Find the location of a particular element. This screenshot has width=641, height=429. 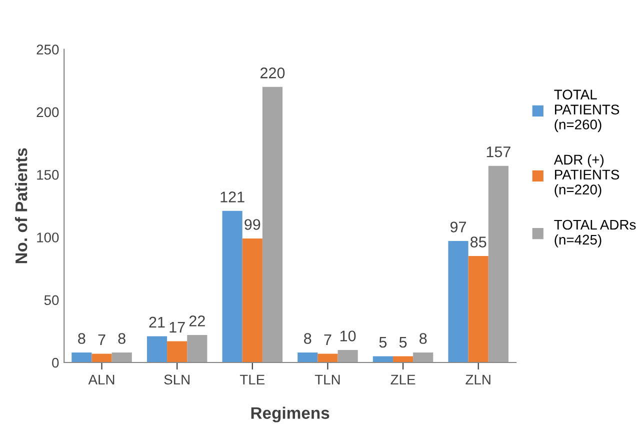

x-axis-title: Regimens is located at coordinates (290, 414).